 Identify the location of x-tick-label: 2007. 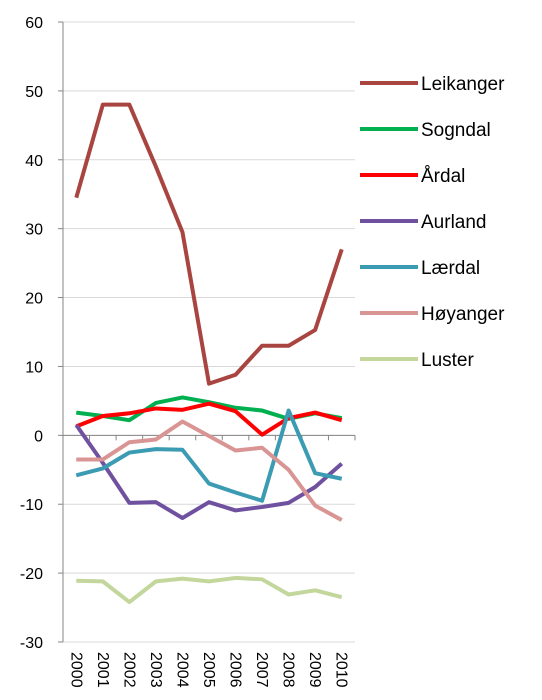
(261, 670).